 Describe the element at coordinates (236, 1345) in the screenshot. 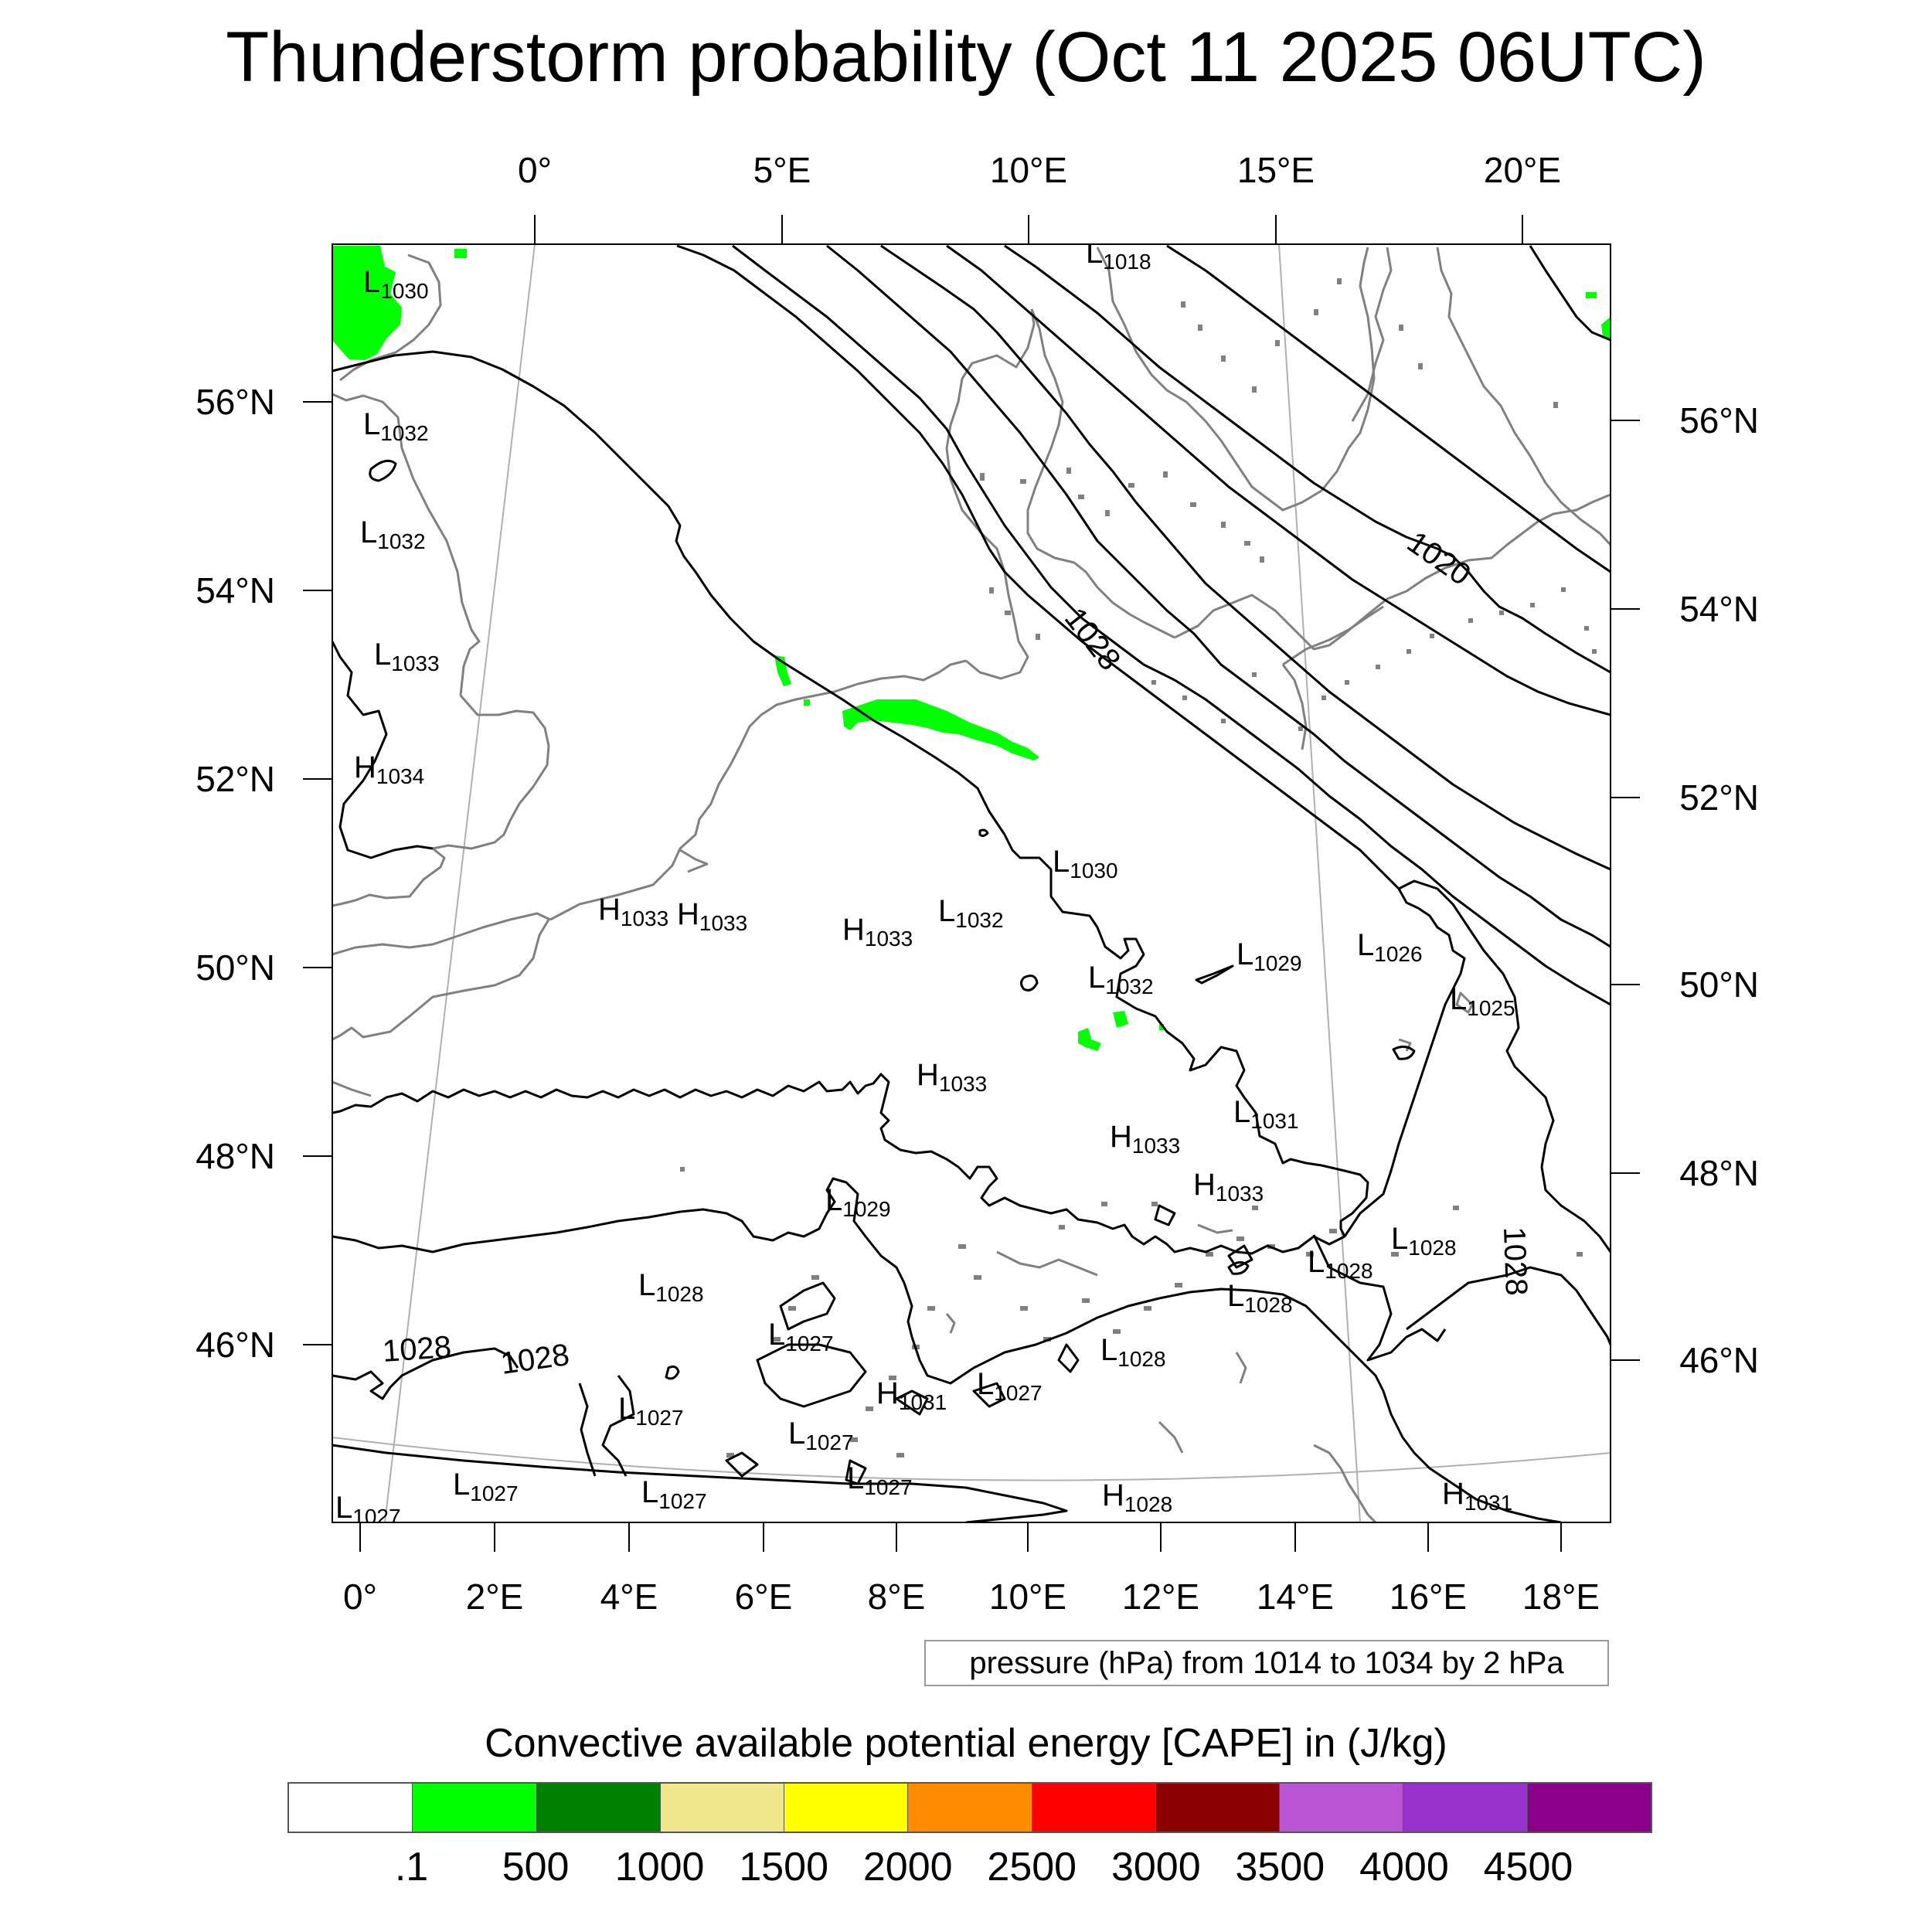

I see `lat-label-left: 46°N` at that location.